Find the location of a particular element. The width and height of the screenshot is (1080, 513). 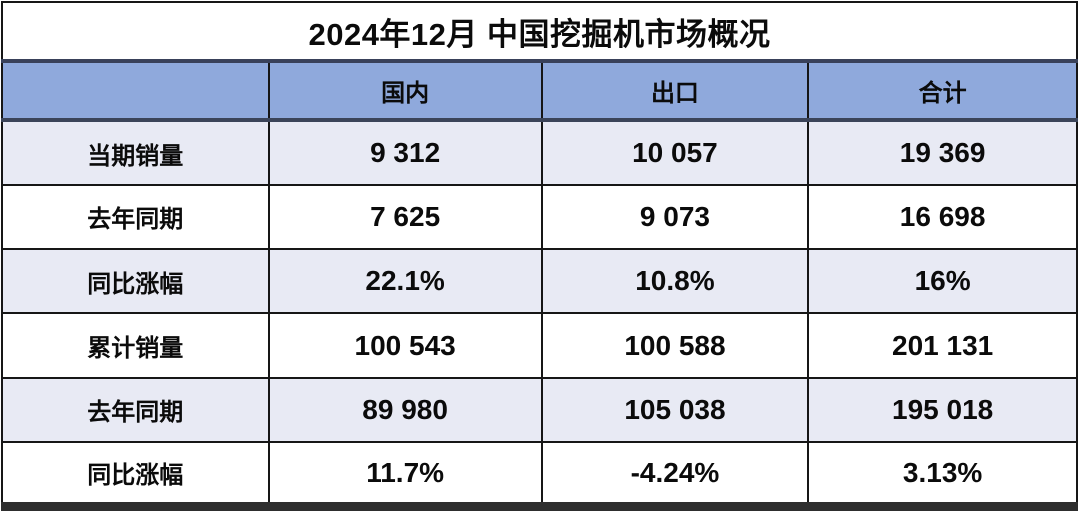

cell-value: 10.8% is located at coordinates (675, 281).